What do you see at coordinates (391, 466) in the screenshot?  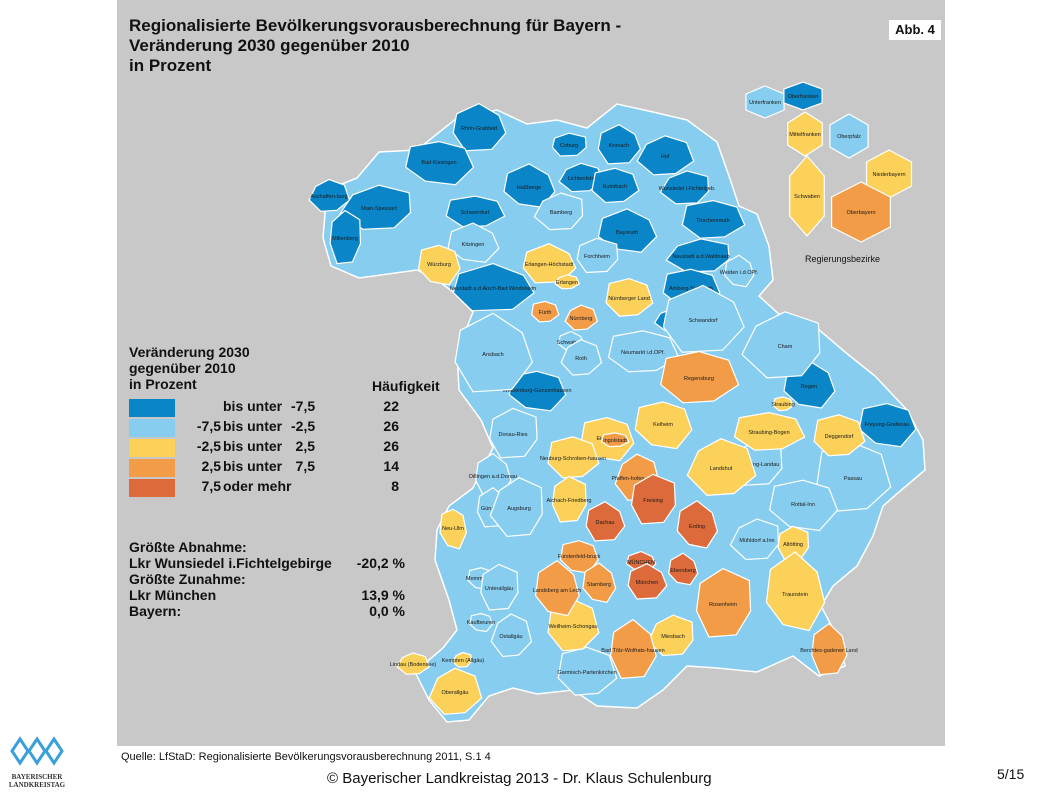 I see `legend-count: 14` at bounding box center [391, 466].